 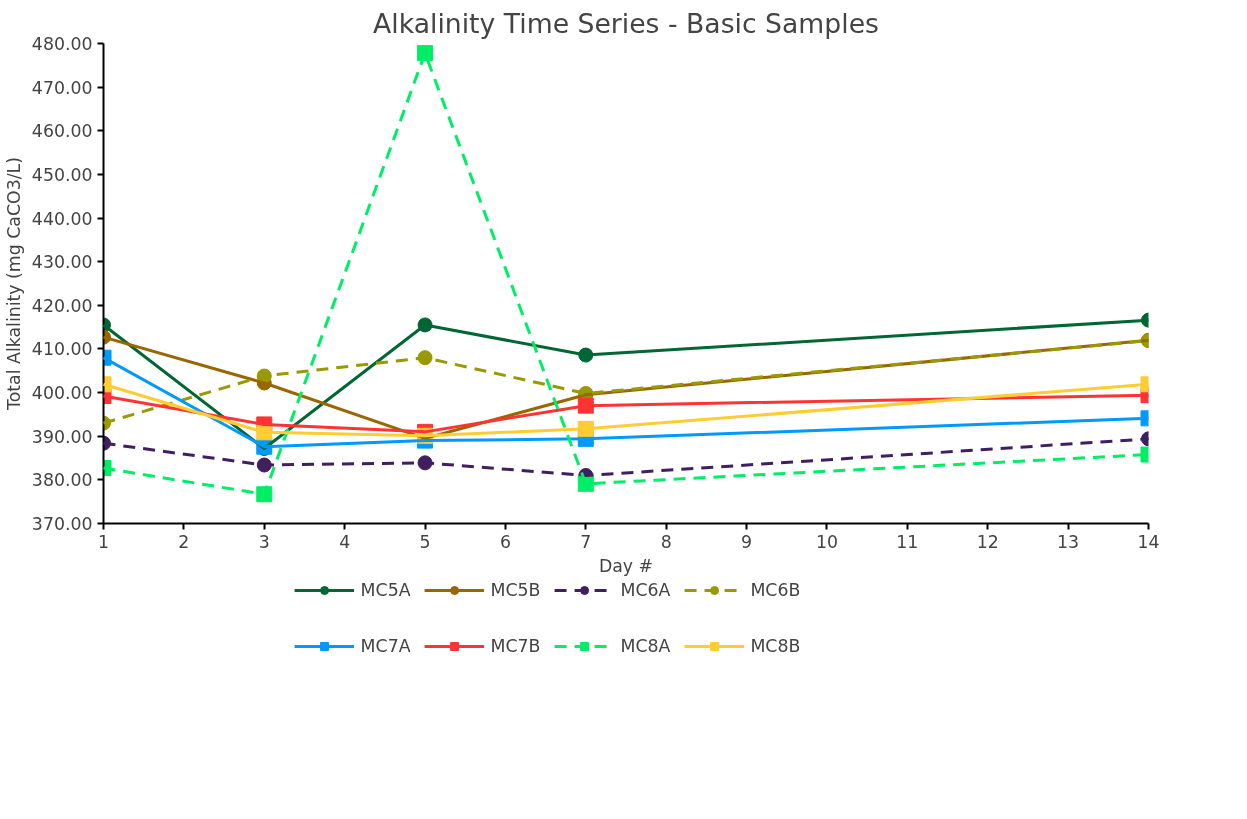 What do you see at coordinates (775, 590) in the screenshot?
I see `legend-label: MC6B` at bounding box center [775, 590].